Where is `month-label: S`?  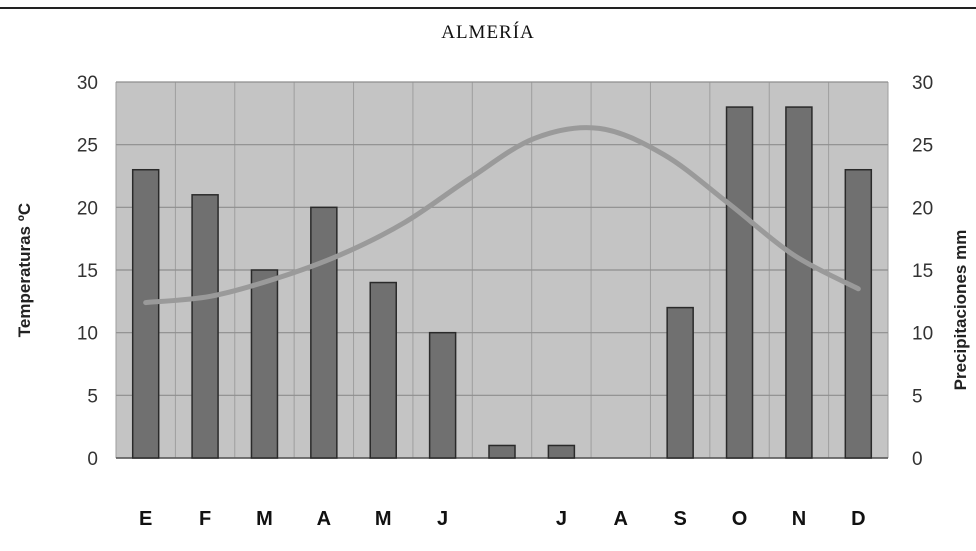
month-label: S is located at coordinates (679, 519).